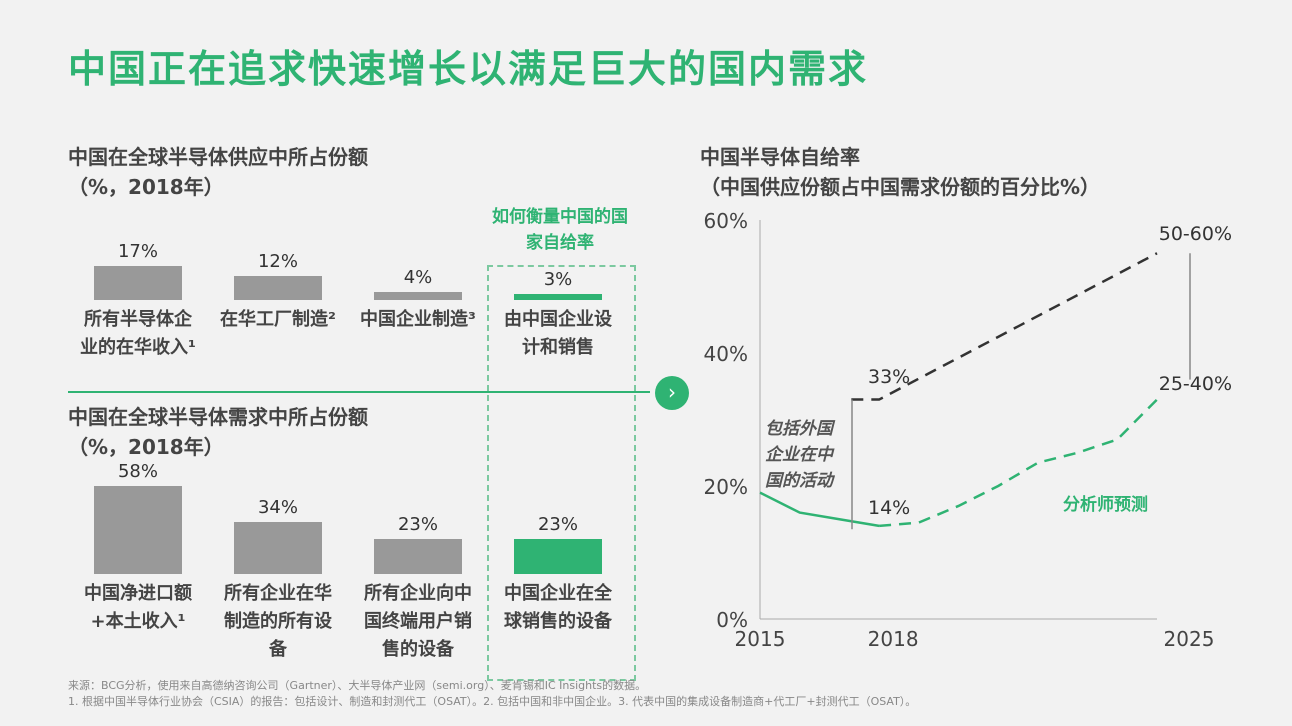  What do you see at coordinates (900, 172) in the screenshot?
I see `chart-title: 中国半导体自给率 （中国供应份额占中国需求份额的百分比%）` at bounding box center [900, 172].